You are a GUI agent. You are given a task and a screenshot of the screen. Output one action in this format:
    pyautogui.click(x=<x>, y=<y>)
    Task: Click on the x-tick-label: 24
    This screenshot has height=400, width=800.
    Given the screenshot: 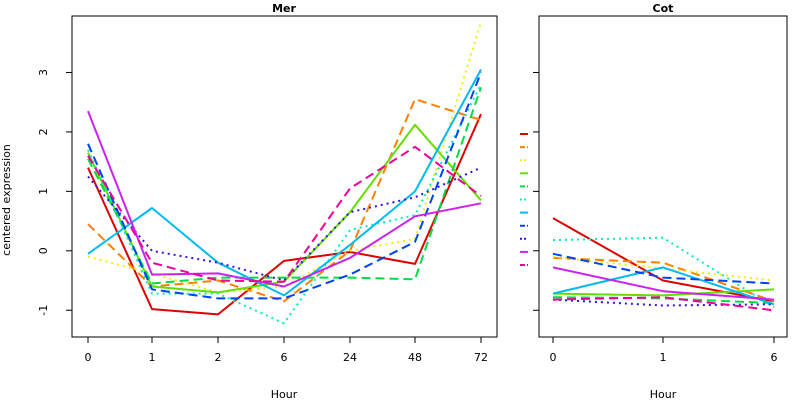 What is the action you would take?
    pyautogui.click(x=350, y=357)
    